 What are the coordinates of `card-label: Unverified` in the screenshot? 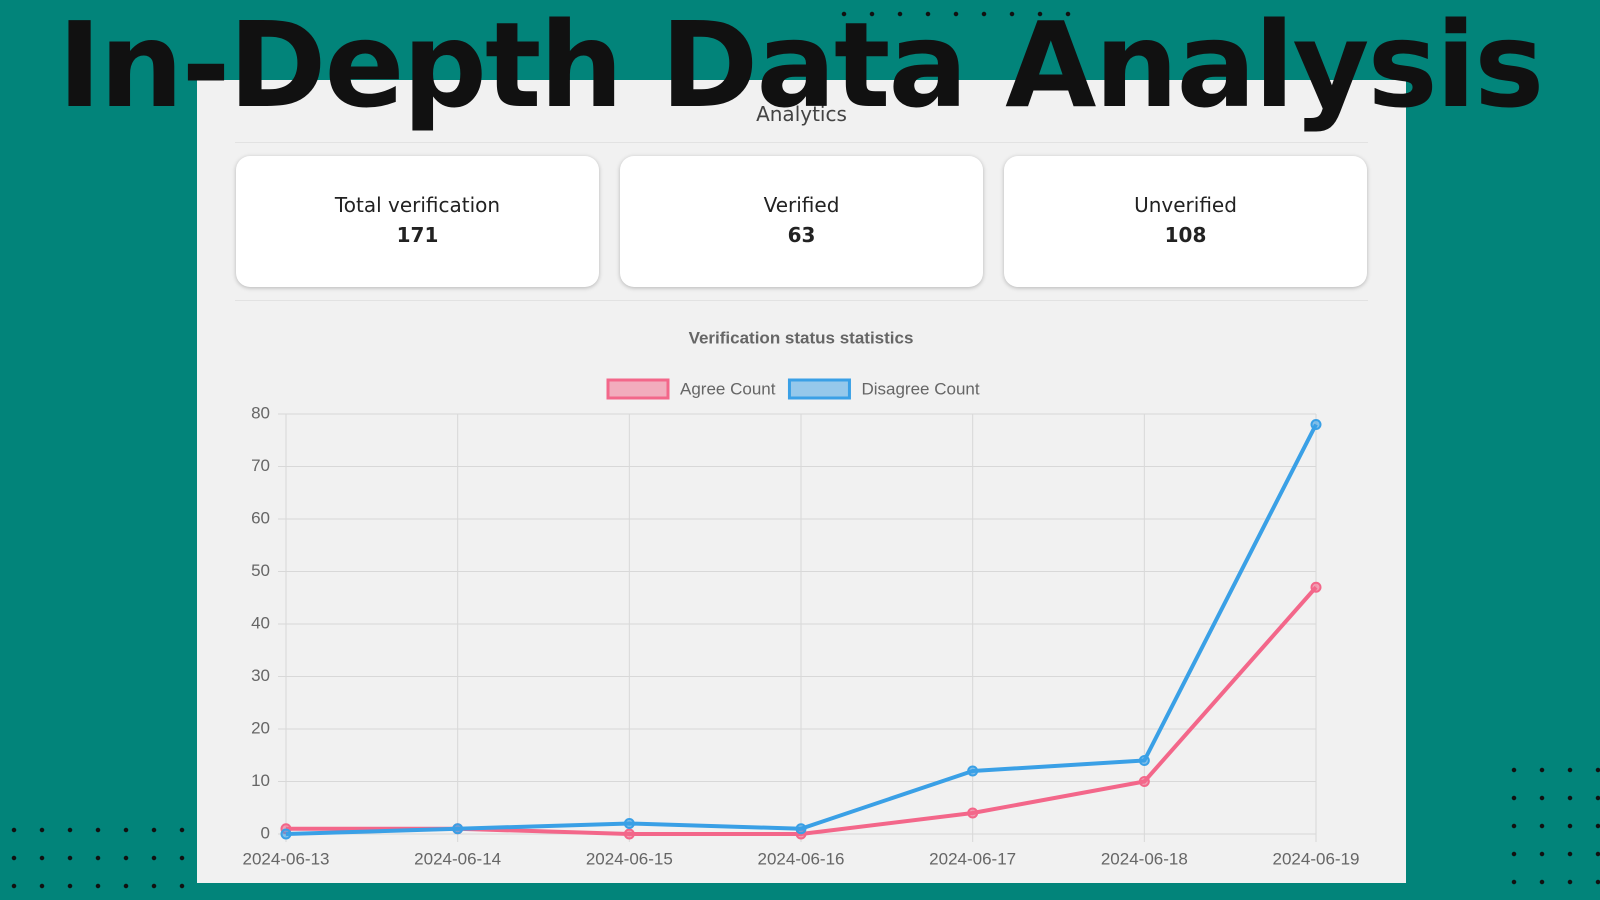 It's located at (1185, 205).